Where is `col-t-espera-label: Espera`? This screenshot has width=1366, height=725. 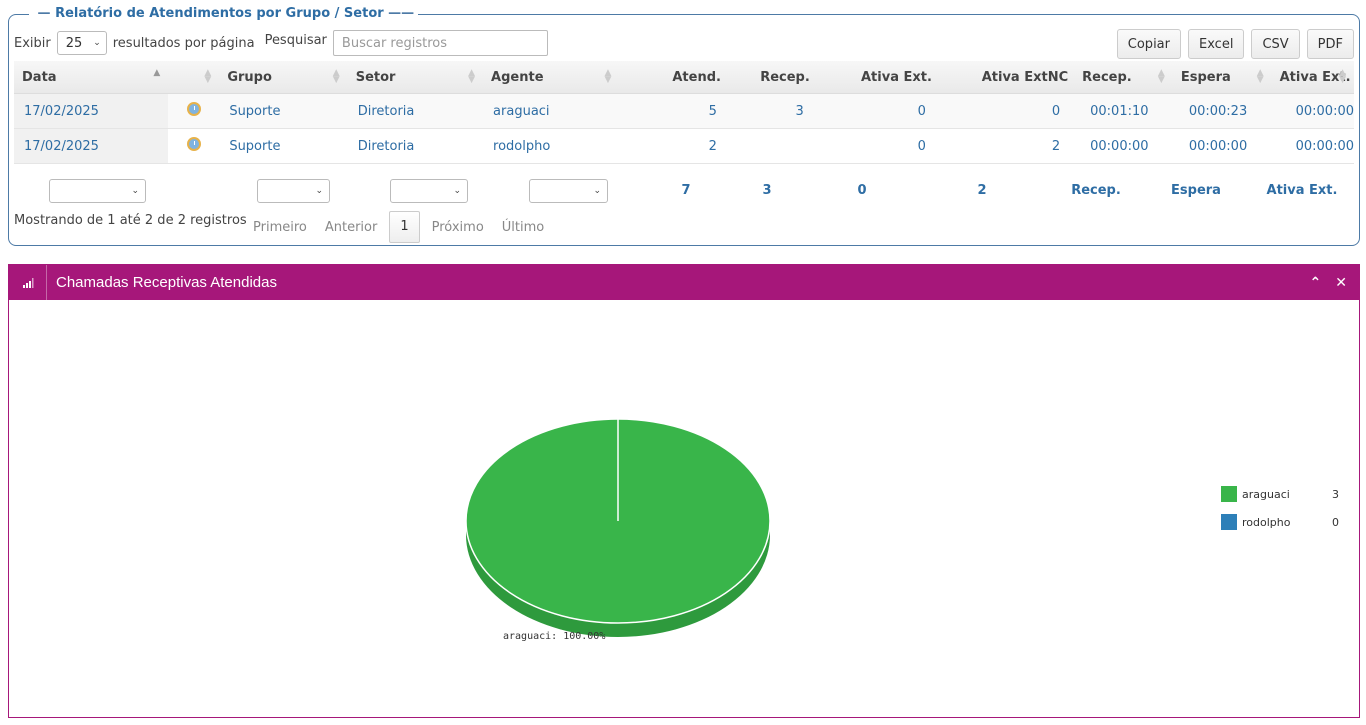 col-t-espera-label: Espera is located at coordinates (1205, 77).